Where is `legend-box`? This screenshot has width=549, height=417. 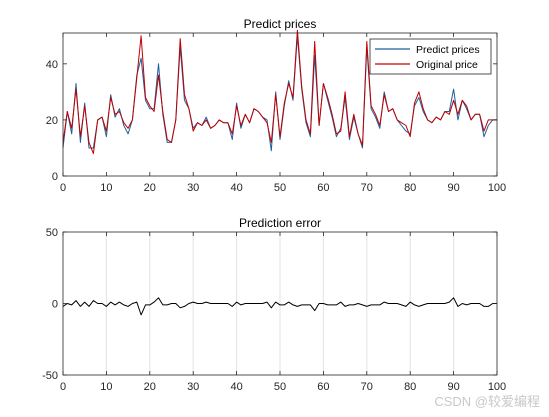 legend-box is located at coordinates (430, 56).